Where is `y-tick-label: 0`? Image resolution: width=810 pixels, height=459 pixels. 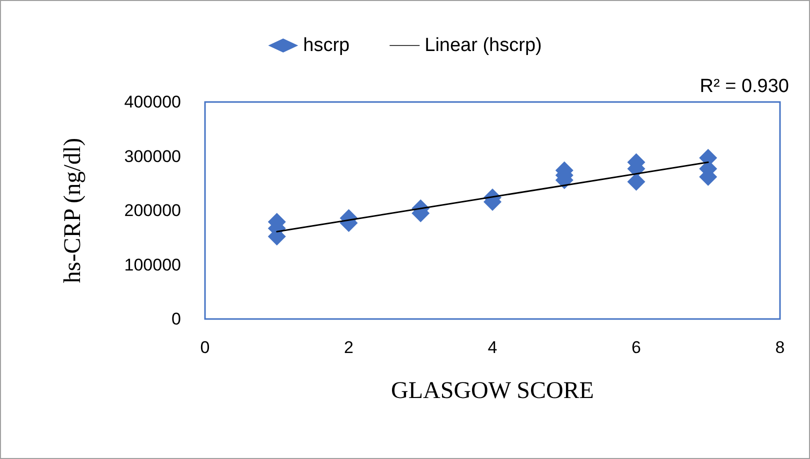
y-tick-label: 0 is located at coordinates (176, 319).